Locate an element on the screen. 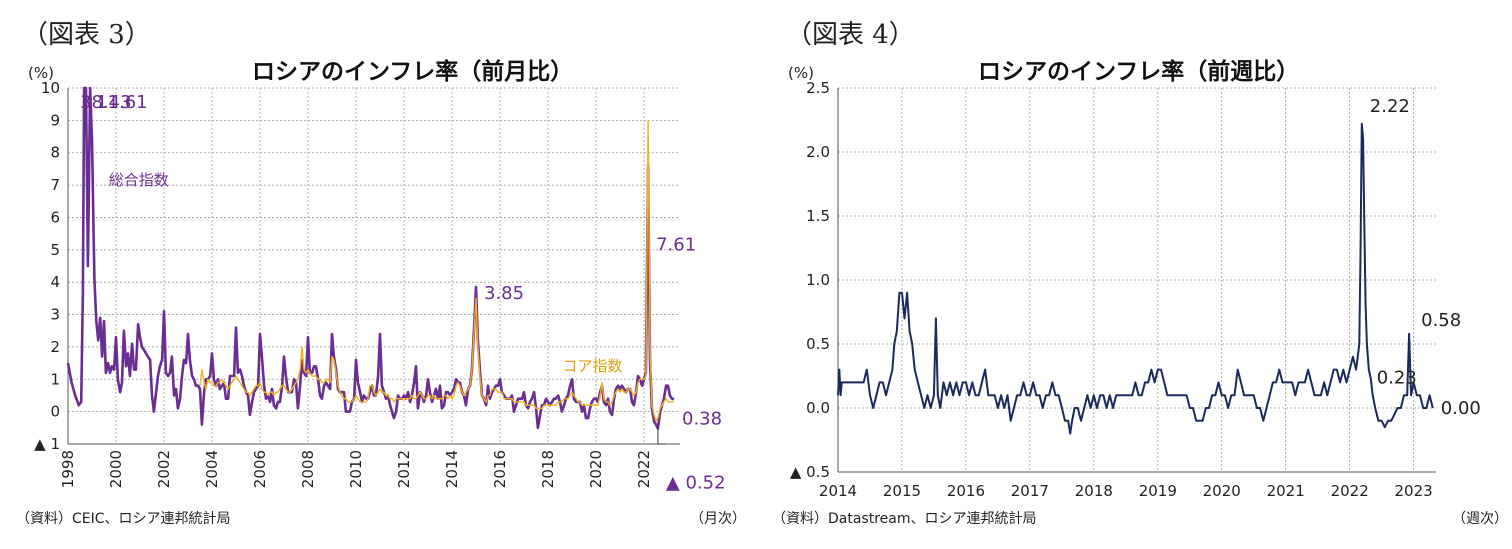 This screenshot has height=549, width=1512. y-tick-label: 3 is located at coordinates (55, 315).